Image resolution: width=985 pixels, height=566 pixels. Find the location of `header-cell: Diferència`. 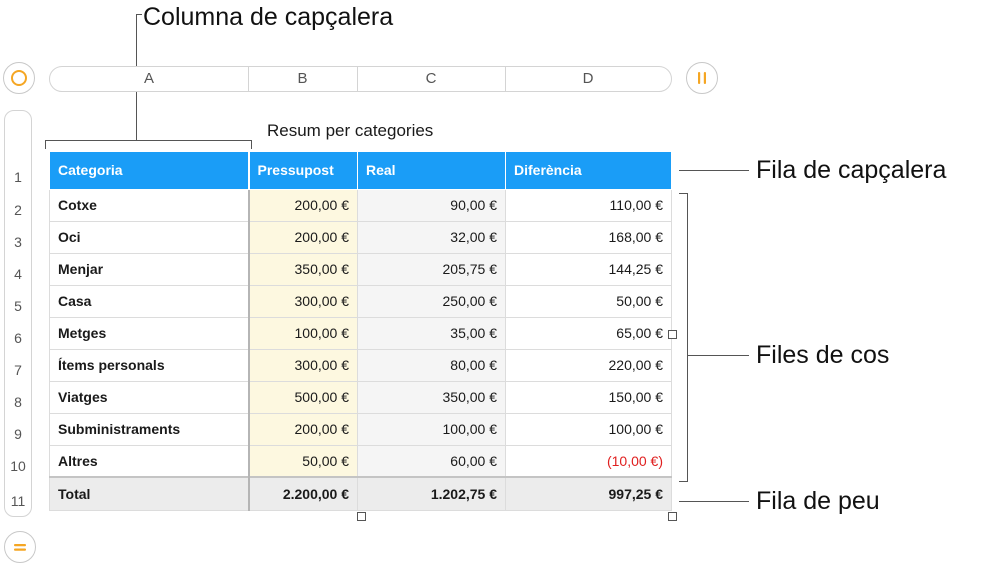

header-cell: Diferència is located at coordinates (588, 171).